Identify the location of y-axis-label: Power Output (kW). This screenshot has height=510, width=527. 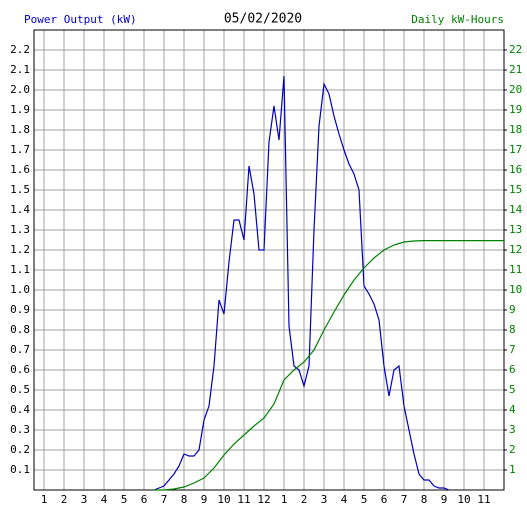
(80, 19).